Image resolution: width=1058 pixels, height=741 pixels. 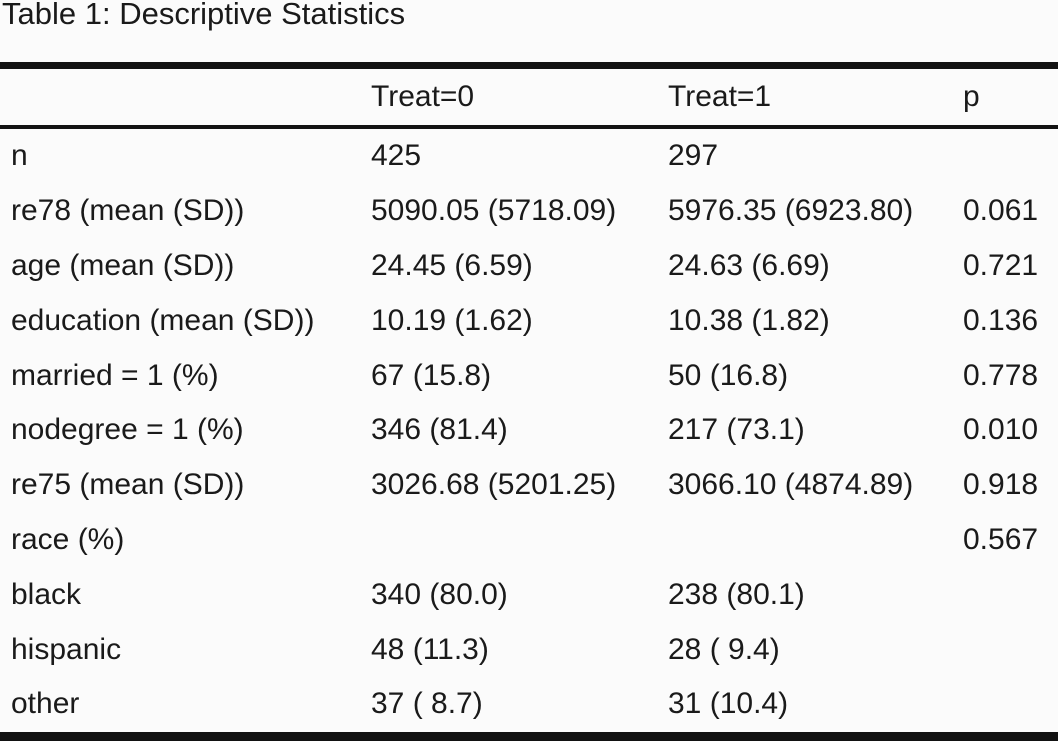 What do you see at coordinates (791, 211) in the screenshot?
I see `treat1-cell: 5976.35 (6923.80)` at bounding box center [791, 211].